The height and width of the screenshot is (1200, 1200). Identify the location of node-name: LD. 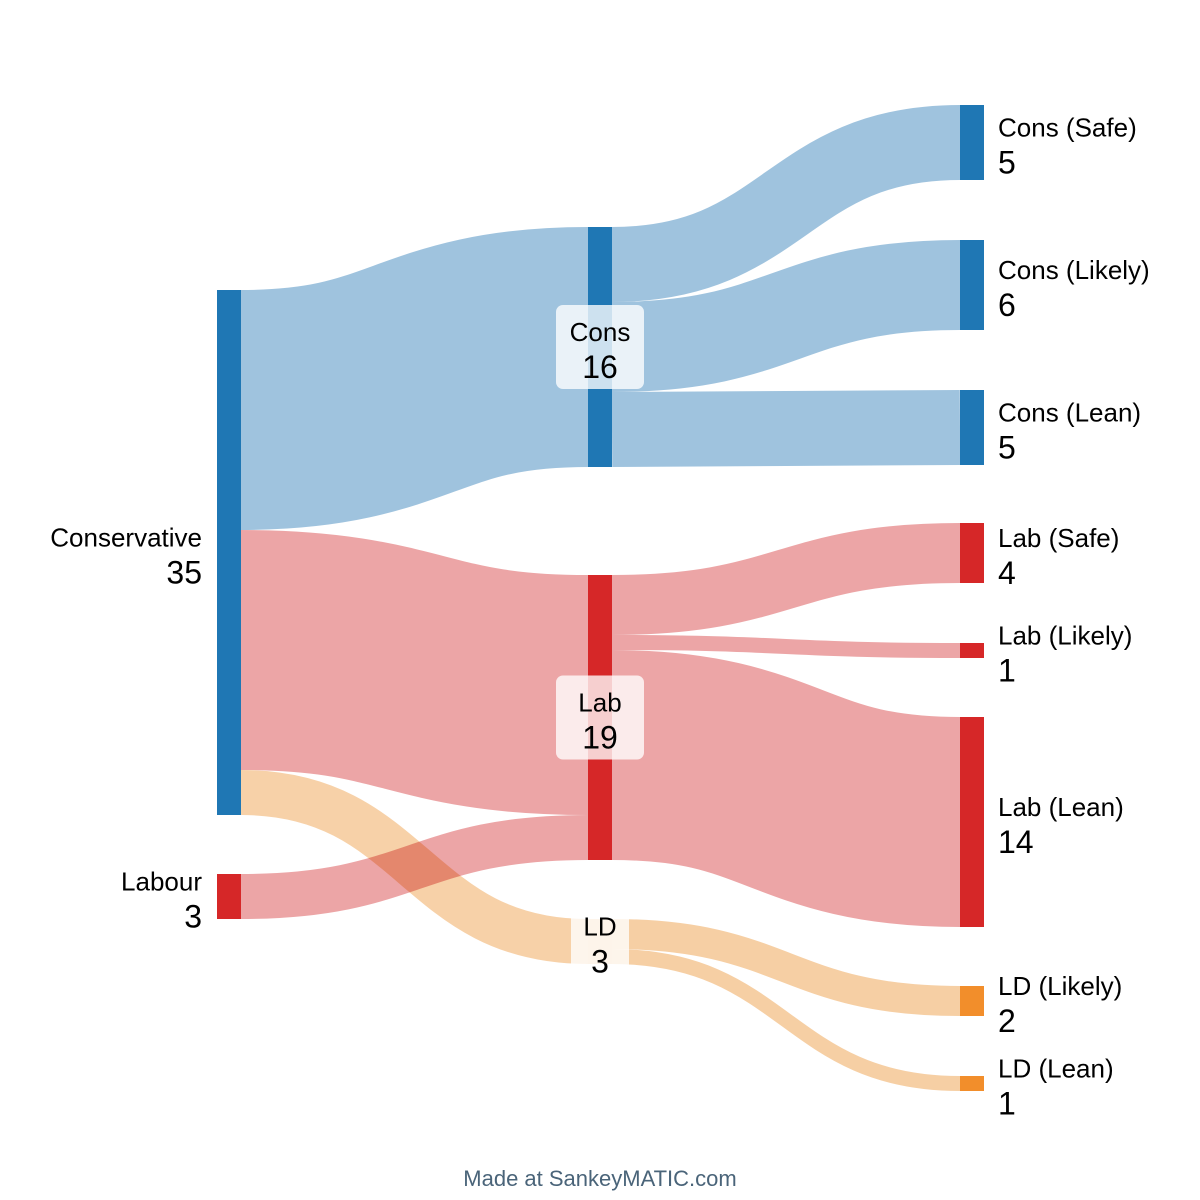
(599, 927).